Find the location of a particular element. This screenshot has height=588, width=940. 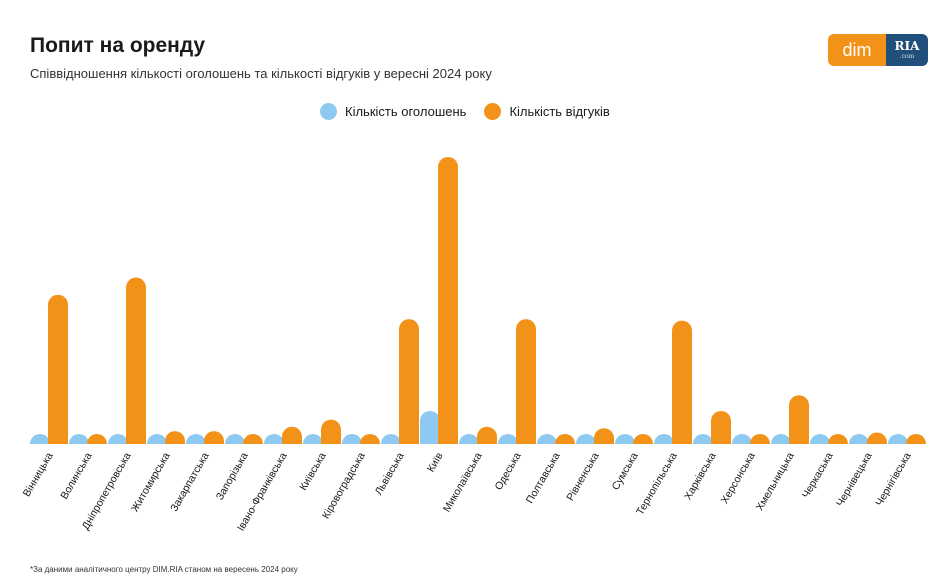

x-tick-label-7: Київська is located at coordinates (312, 471).